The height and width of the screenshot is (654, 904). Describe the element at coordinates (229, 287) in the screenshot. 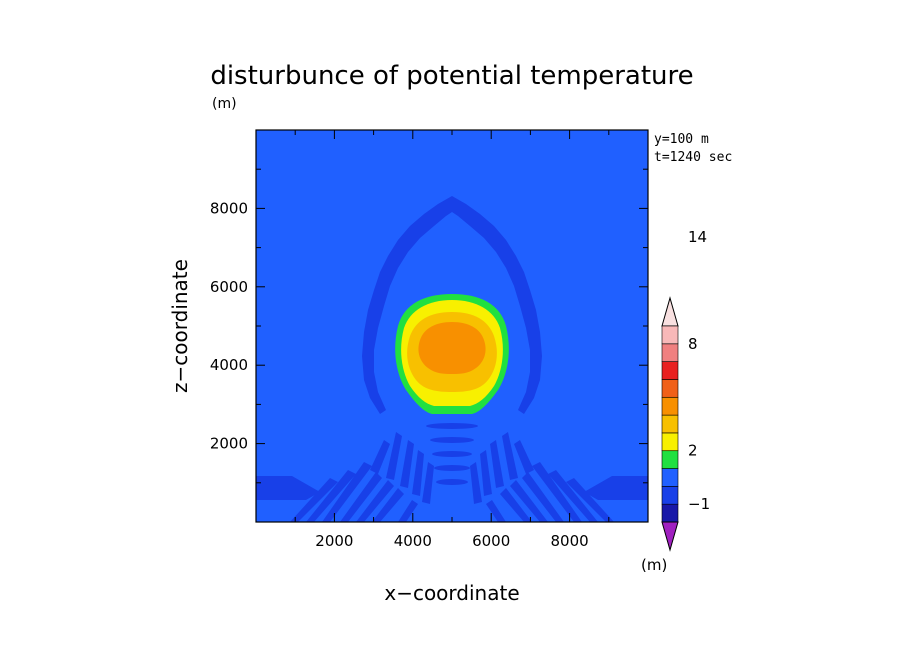

I see `y-tick-label: 6000` at that location.